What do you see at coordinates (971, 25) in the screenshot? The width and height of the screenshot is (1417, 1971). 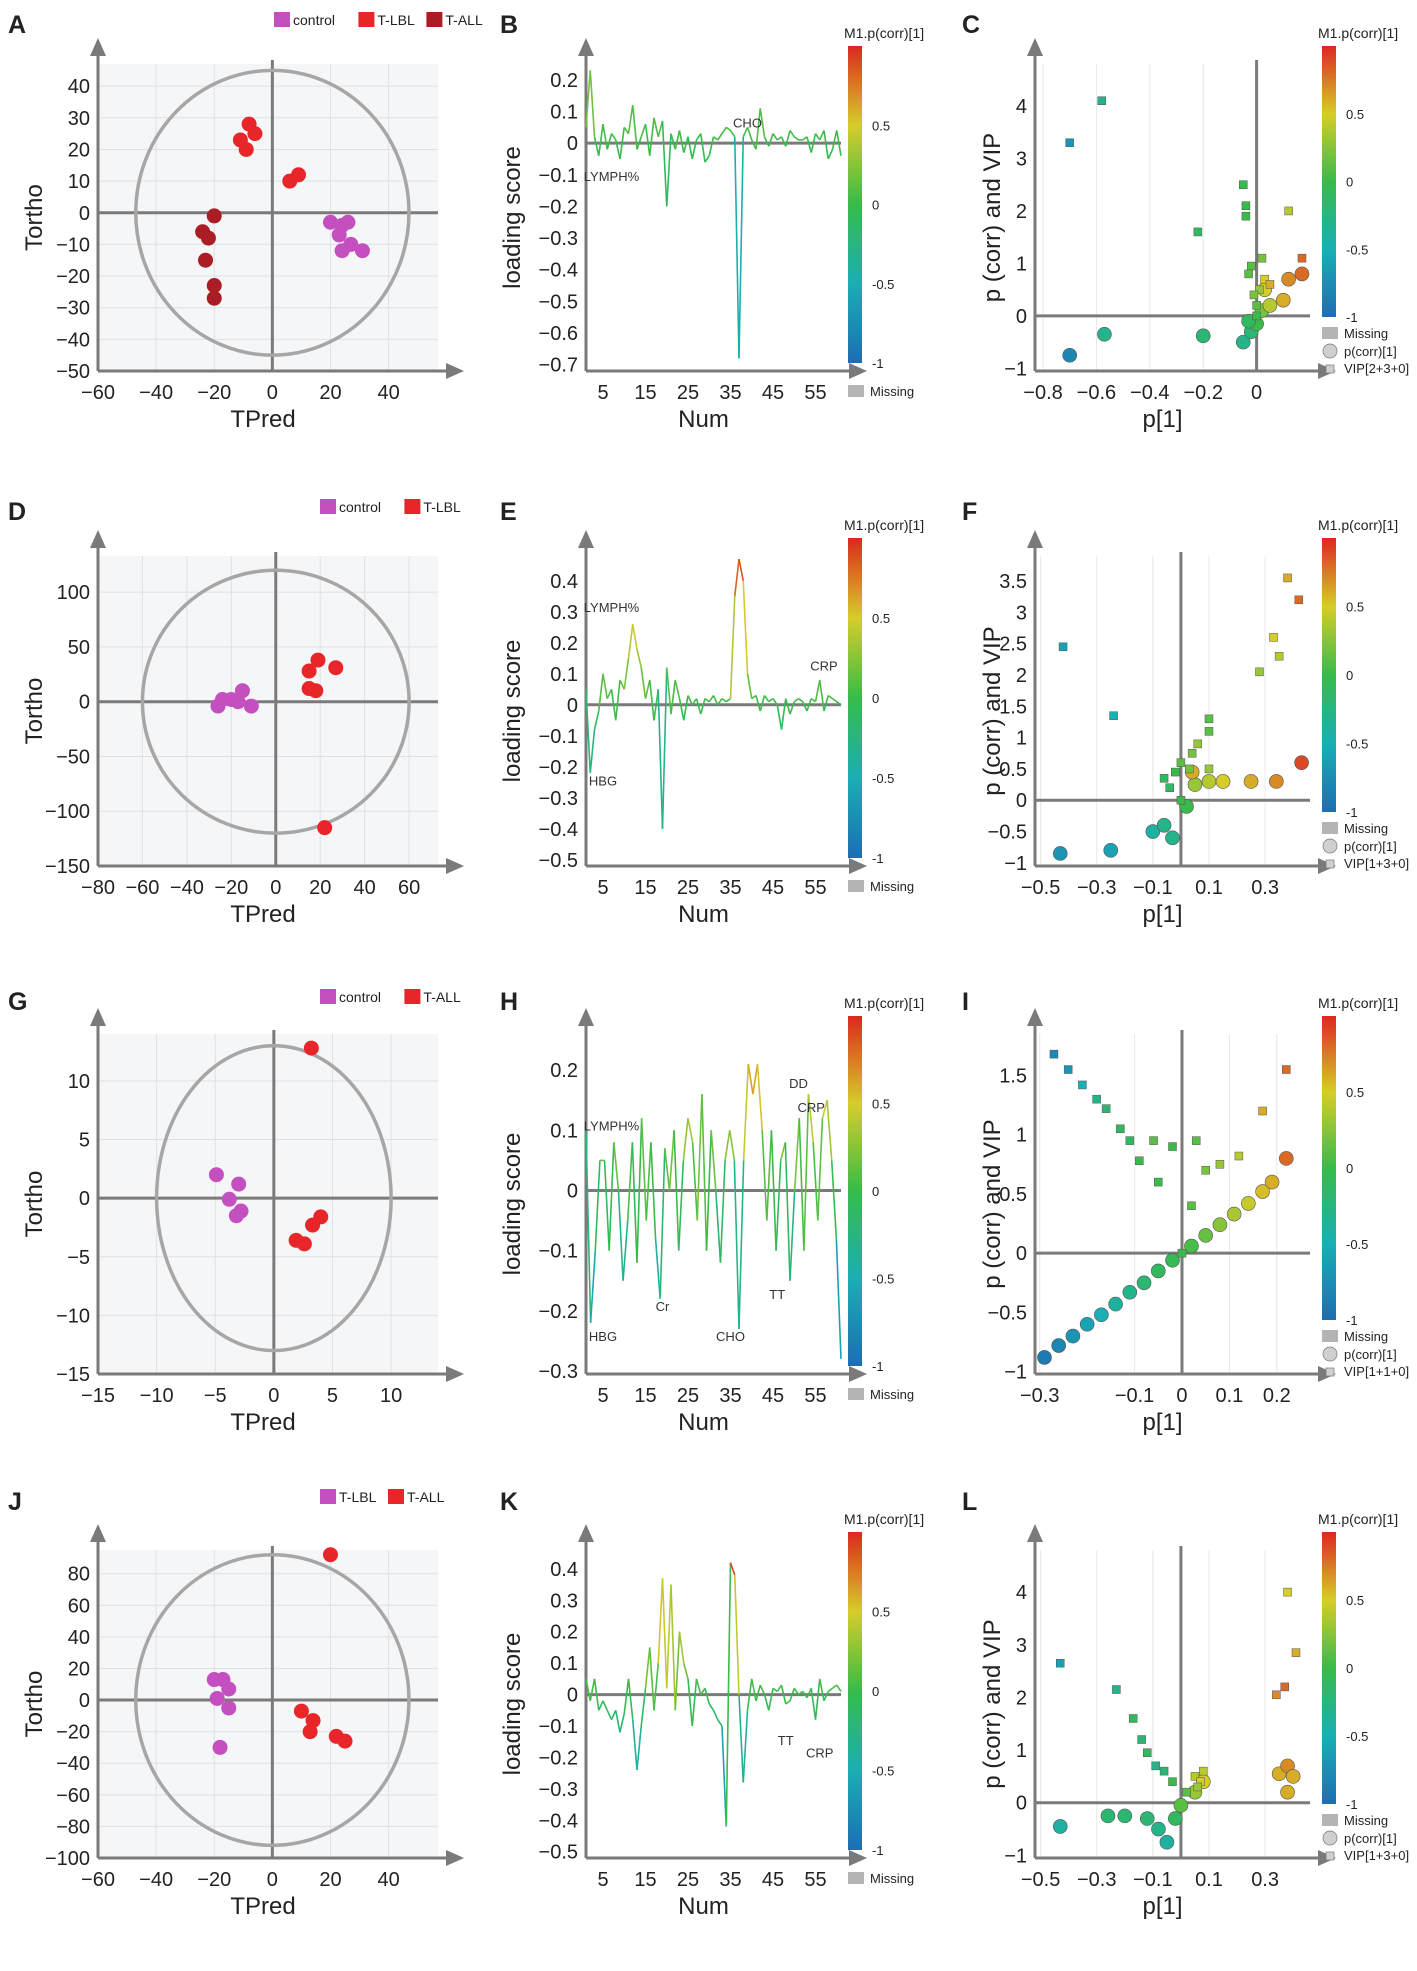 I see `panel-label: C` at bounding box center [971, 25].